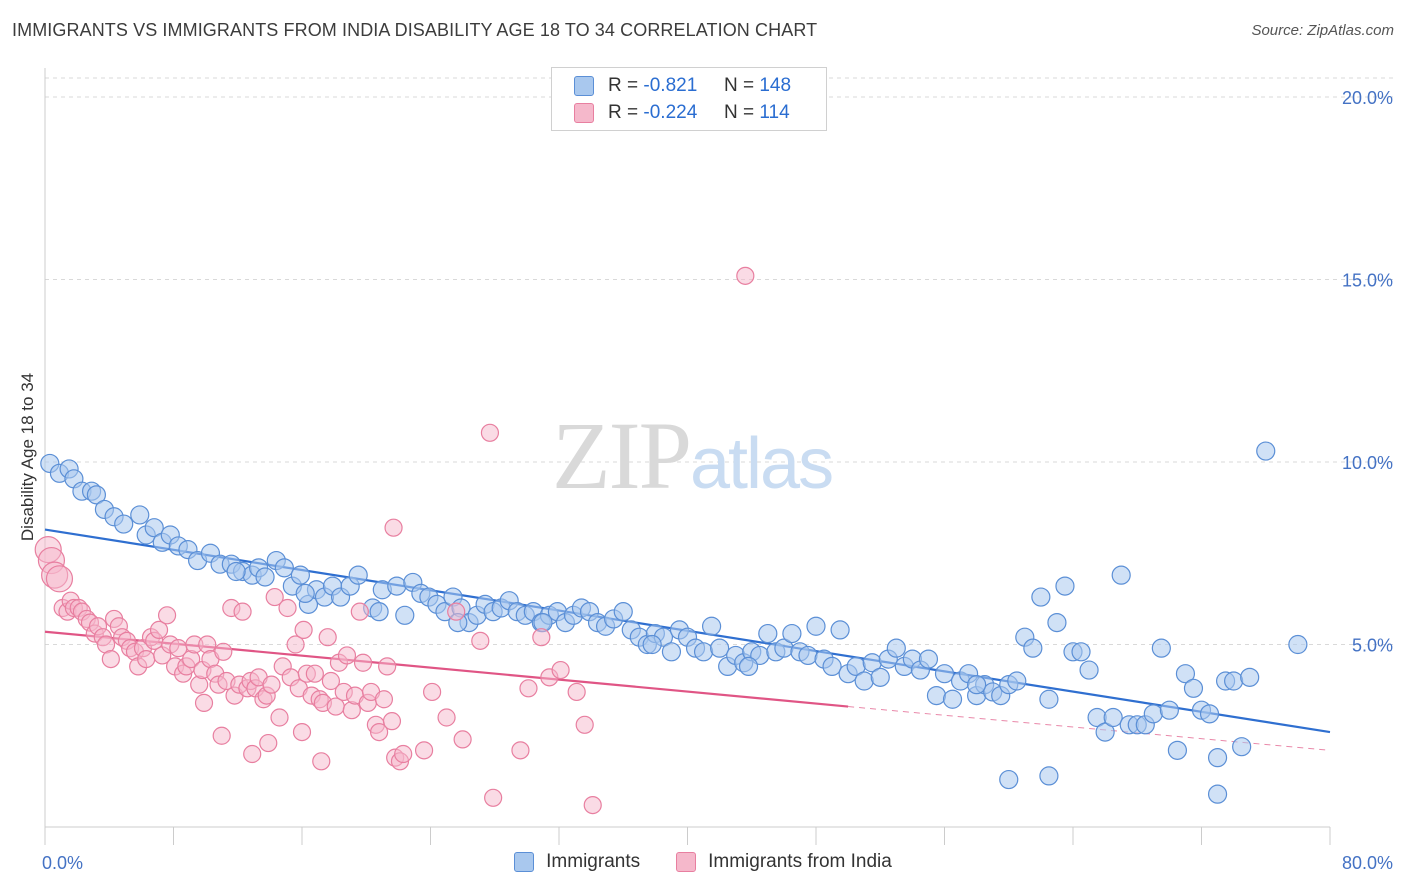  What do you see at coordinates (1367, 863) in the screenshot?
I see `x-tick-label-max: 80.0%` at bounding box center [1367, 863].